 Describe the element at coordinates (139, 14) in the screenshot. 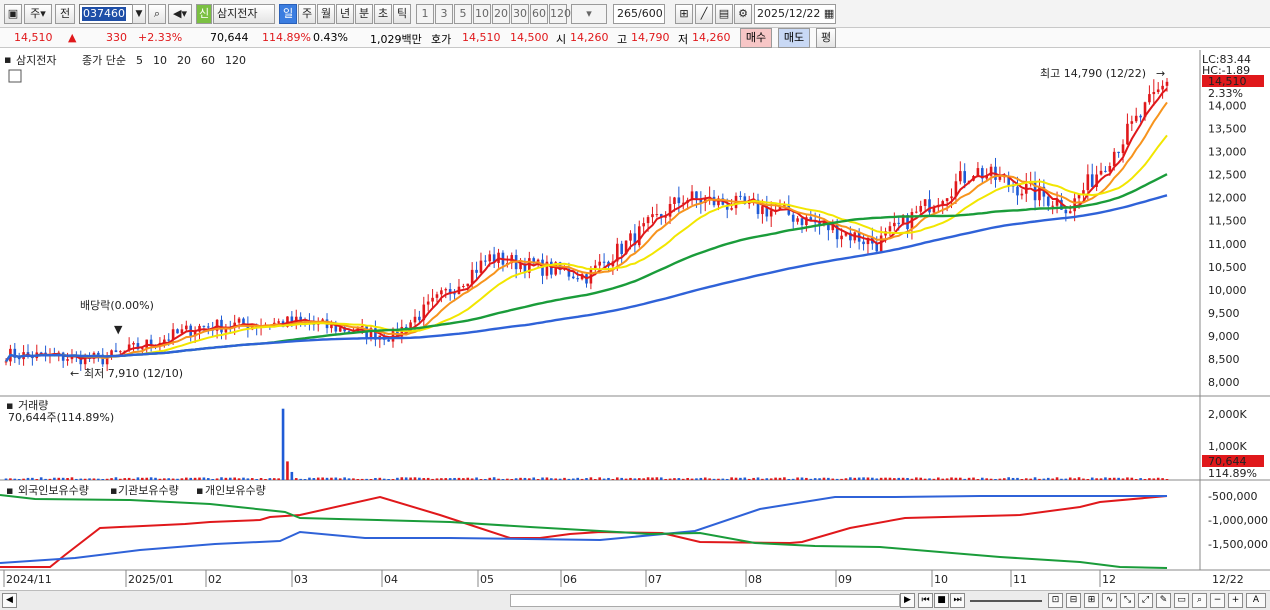

I see `code-dropdown-icon: ▼` at that location.